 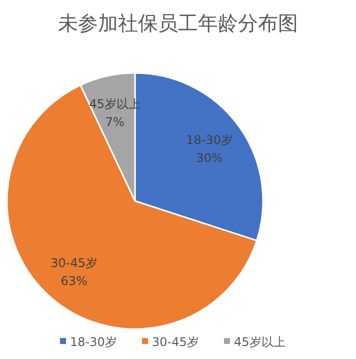 What do you see at coordinates (74, 263) in the screenshot?
I see `slice-label: 30-45岁` at bounding box center [74, 263].